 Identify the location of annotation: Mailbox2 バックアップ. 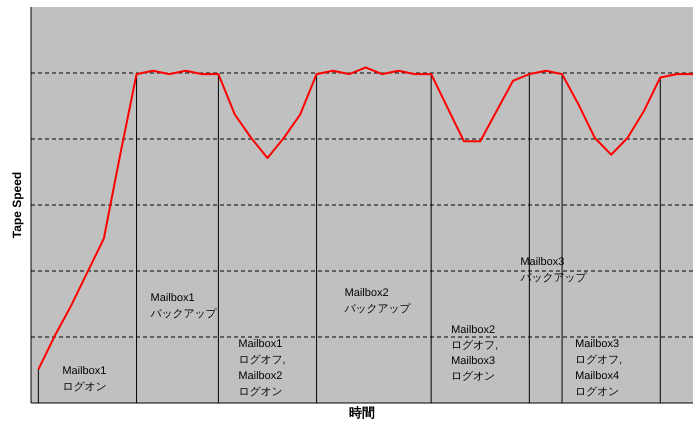
(377, 301).